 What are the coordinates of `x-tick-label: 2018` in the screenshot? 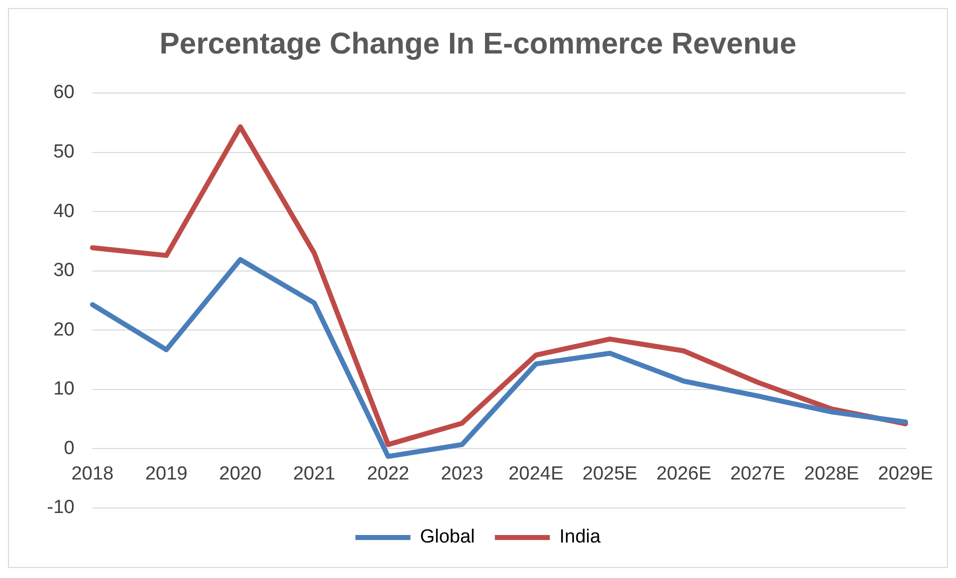 It's located at (92, 473).